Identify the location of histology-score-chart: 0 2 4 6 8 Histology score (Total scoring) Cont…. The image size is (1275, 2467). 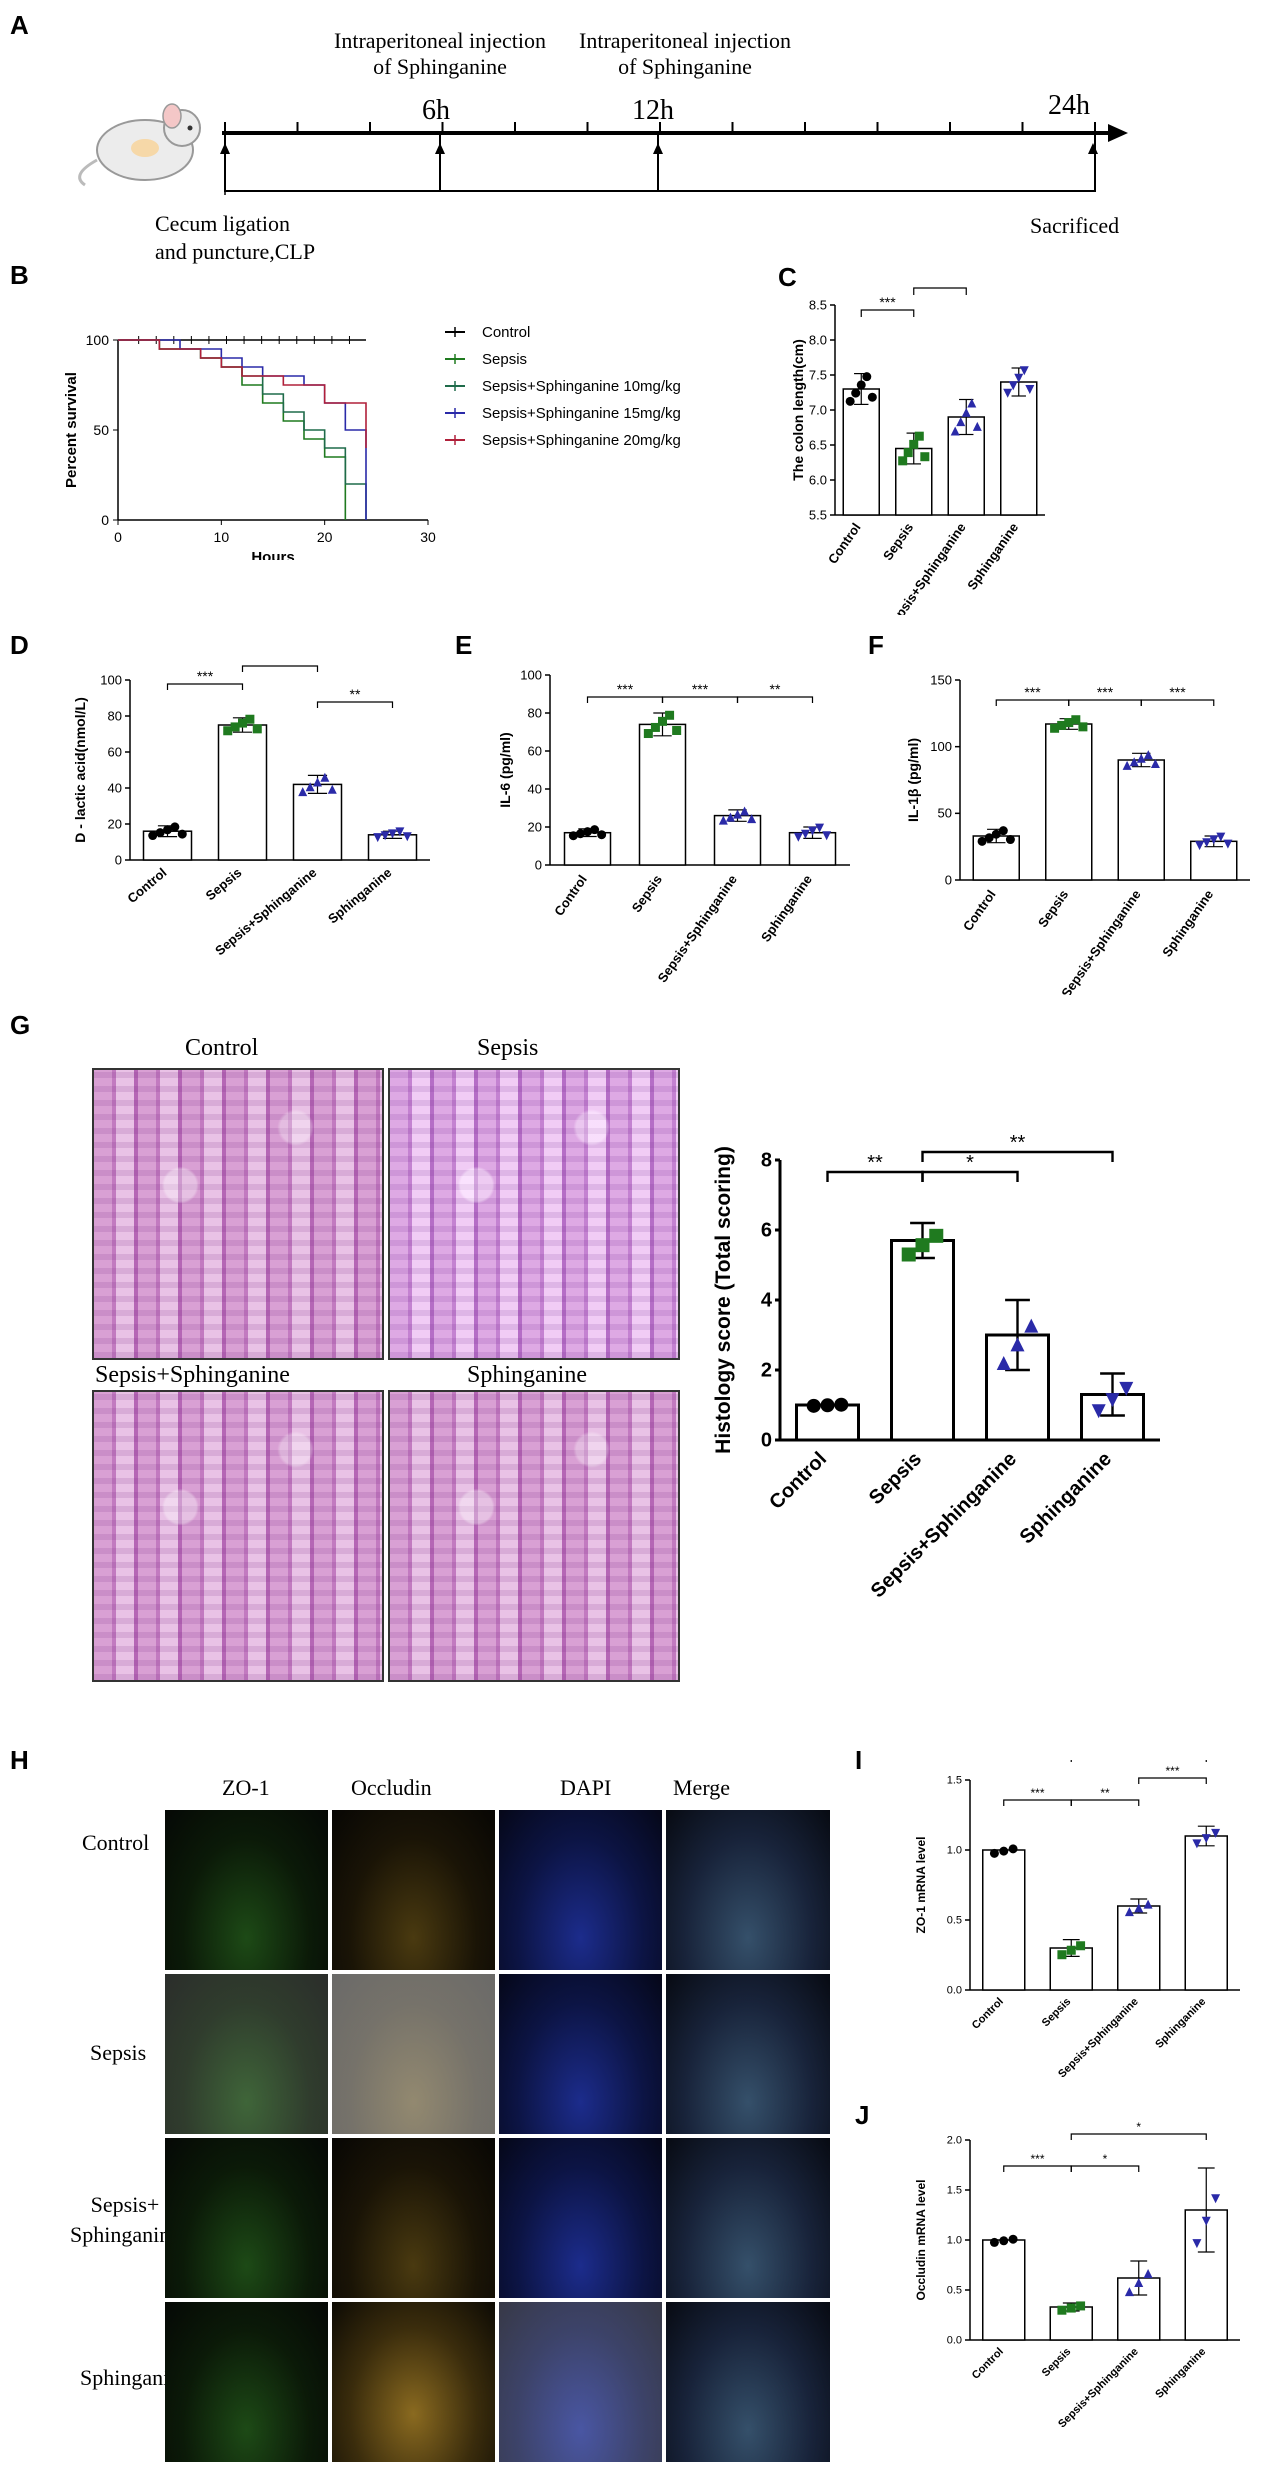
(936, 1367).